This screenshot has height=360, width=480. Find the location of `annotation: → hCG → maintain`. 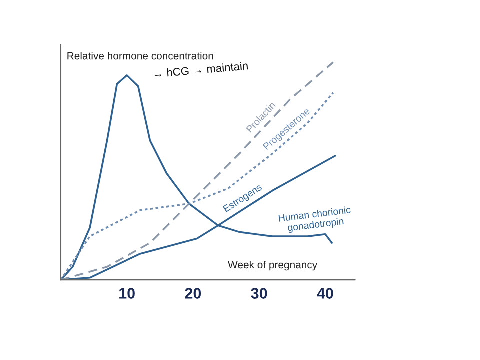

annotation: → hCG → maintain is located at coordinates (201, 70).